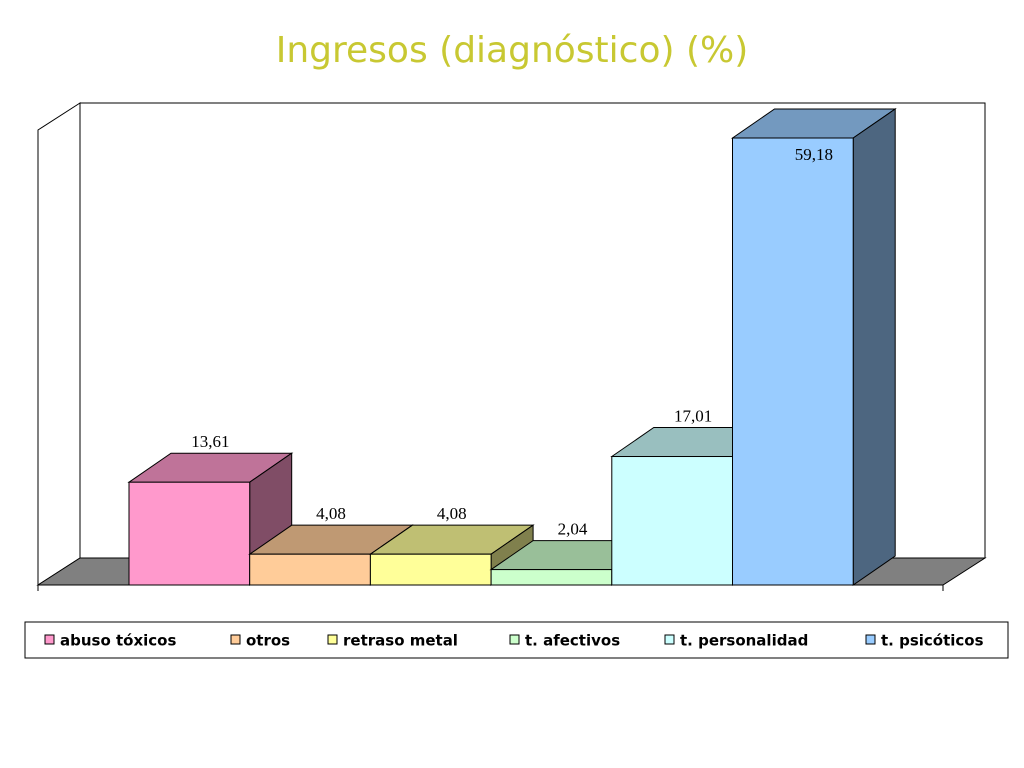  What do you see at coordinates (59, 344) in the screenshot?
I see `side-wall` at bounding box center [59, 344].